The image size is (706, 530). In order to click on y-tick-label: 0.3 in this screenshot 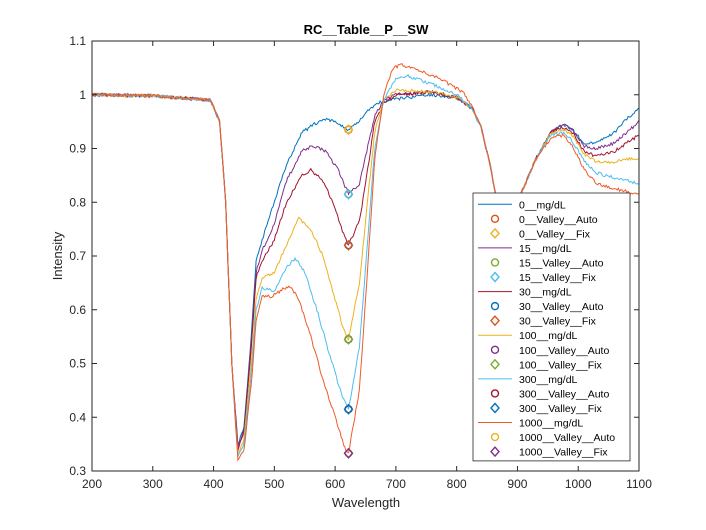, I will do `click(77, 471)`.